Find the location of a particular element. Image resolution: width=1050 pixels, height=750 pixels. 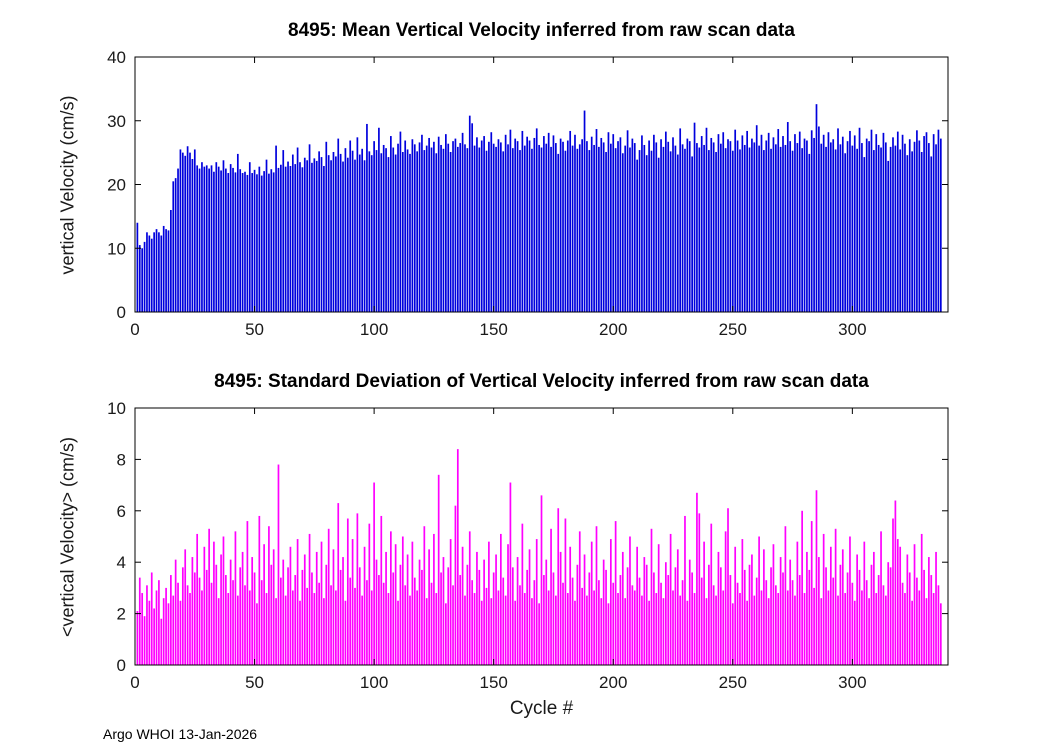

x-tick-label: 200 is located at coordinates (613, 329).